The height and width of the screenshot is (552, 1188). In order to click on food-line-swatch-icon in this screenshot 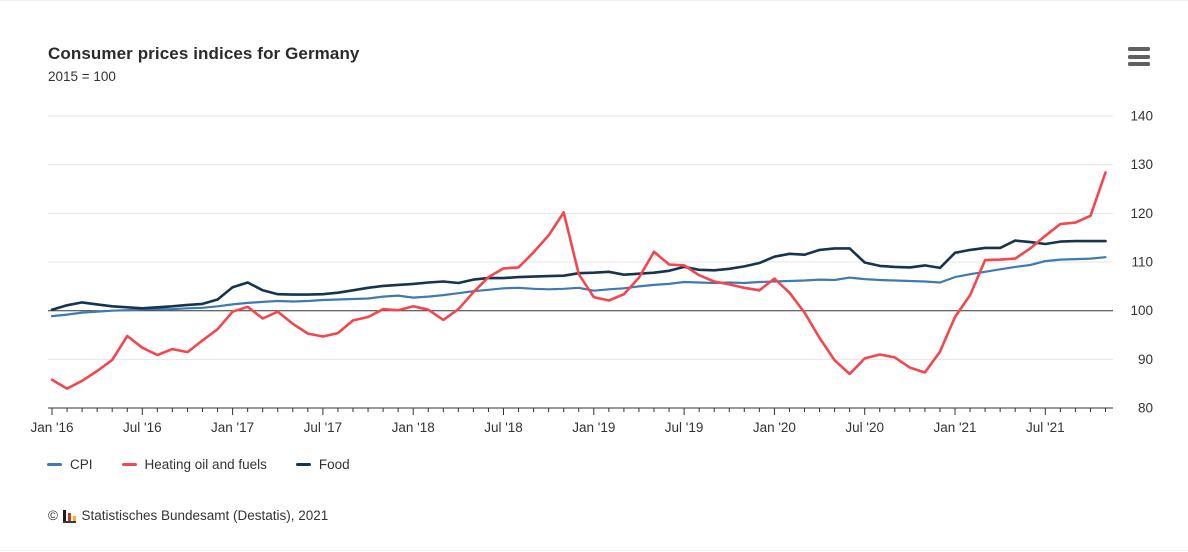, I will do `click(303, 464)`.